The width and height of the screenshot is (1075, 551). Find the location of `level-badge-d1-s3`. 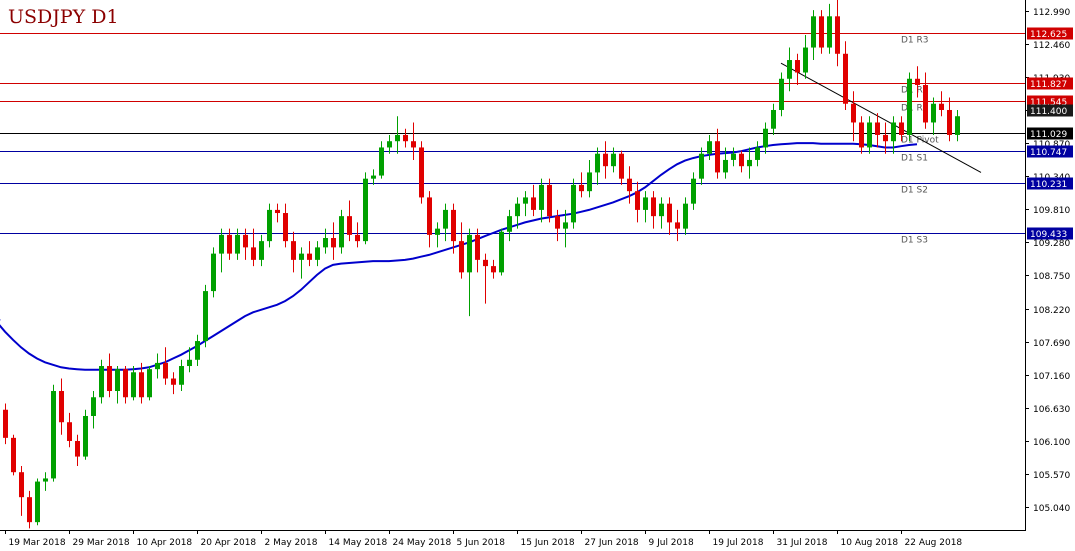

level-badge-d1-s3 is located at coordinates (1050, 233).